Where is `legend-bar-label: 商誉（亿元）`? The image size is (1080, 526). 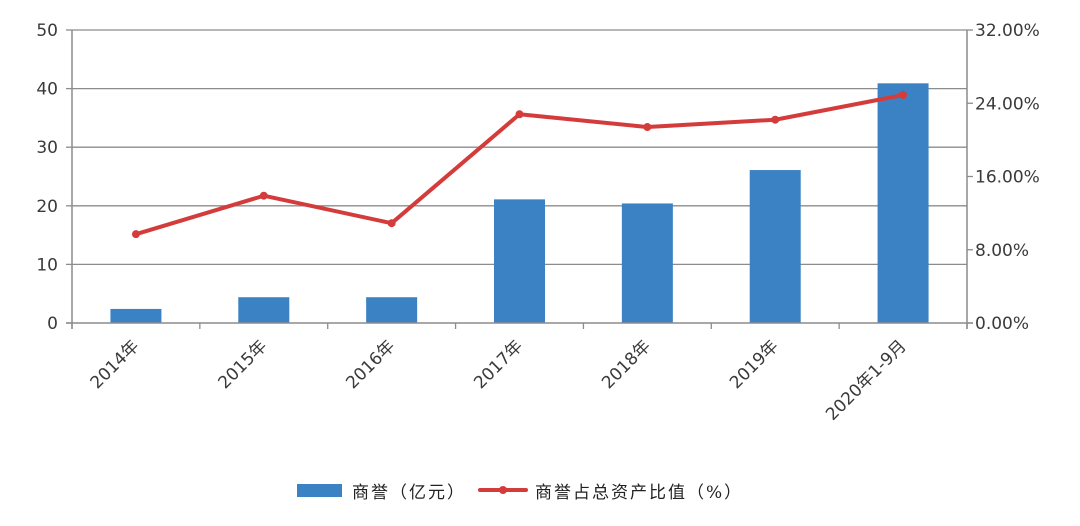 legend-bar-label: 商誉（亿元） is located at coordinates (409, 492).